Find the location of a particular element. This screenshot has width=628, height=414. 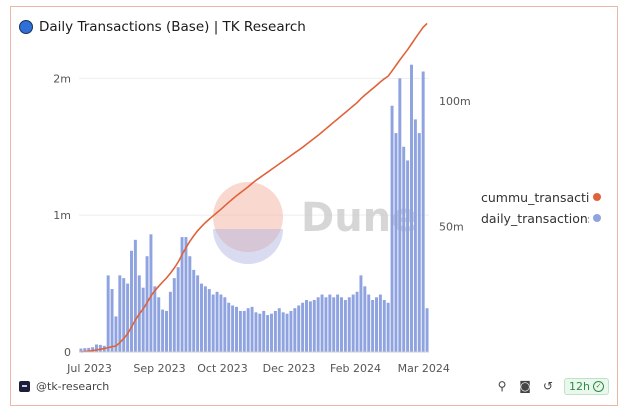

author-handle: @tk-research is located at coordinates (73, 386).